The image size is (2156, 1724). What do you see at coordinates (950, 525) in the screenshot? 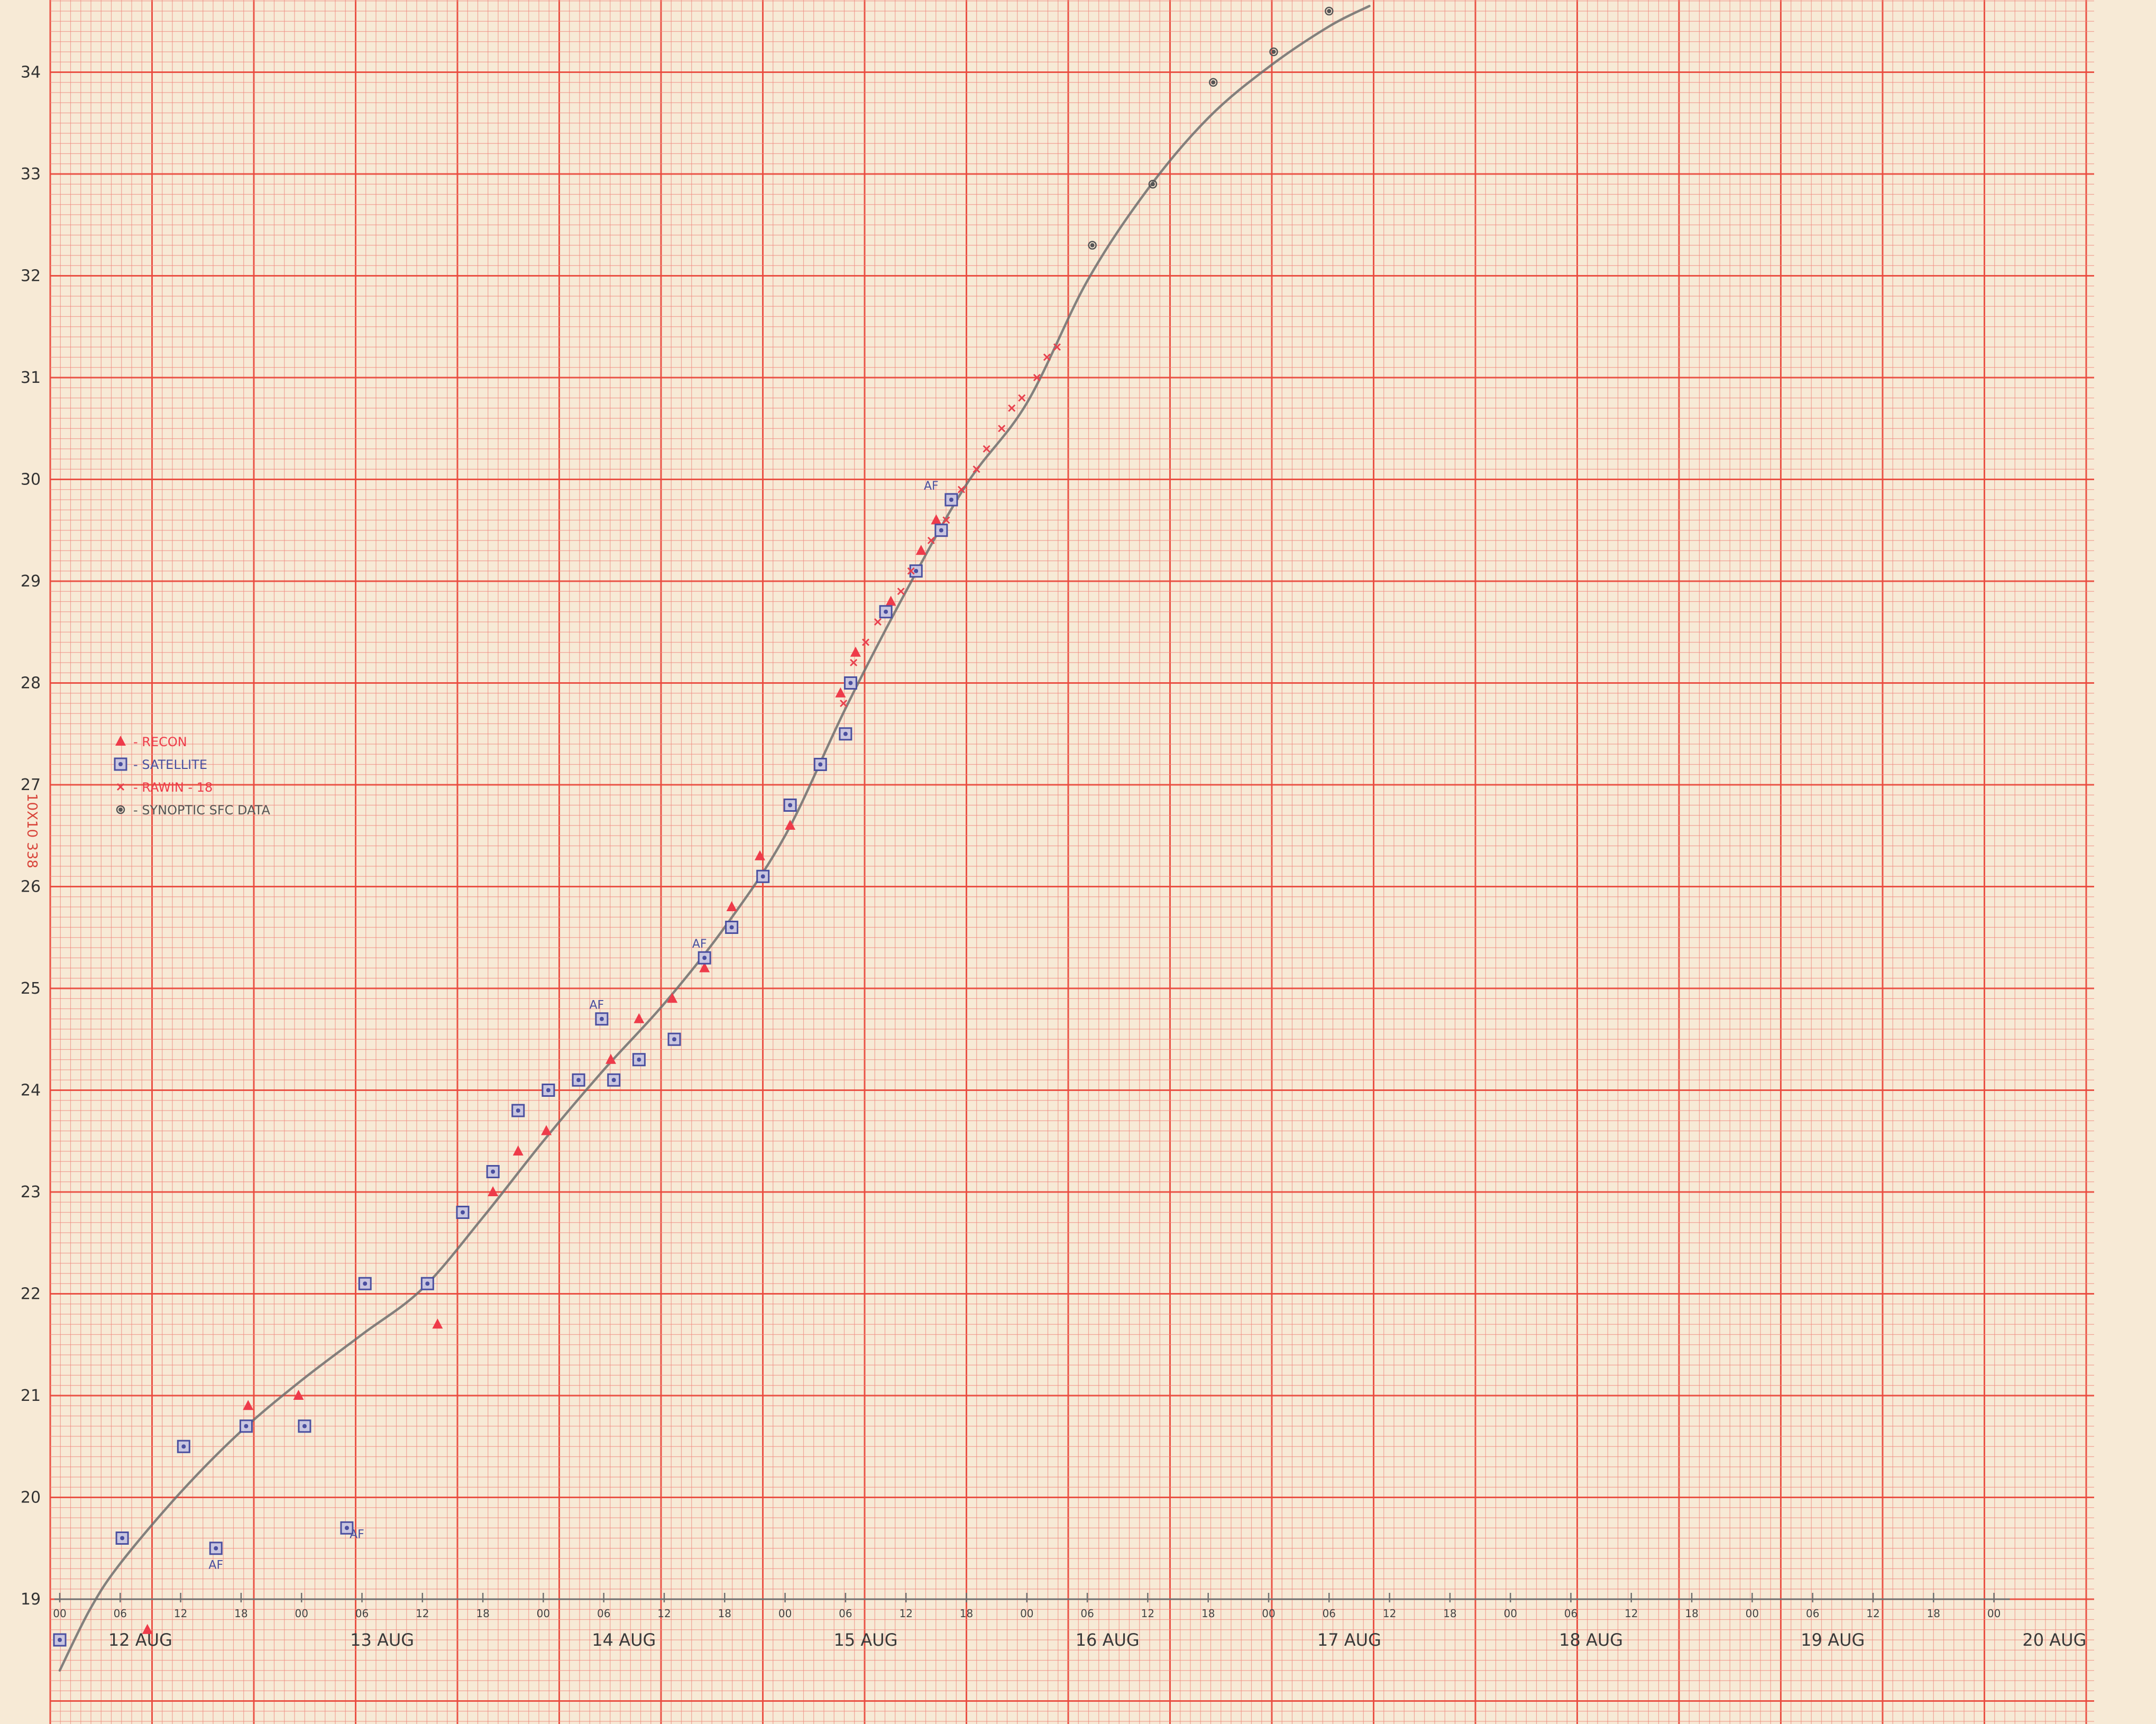
I see `series-x` at bounding box center [950, 525].